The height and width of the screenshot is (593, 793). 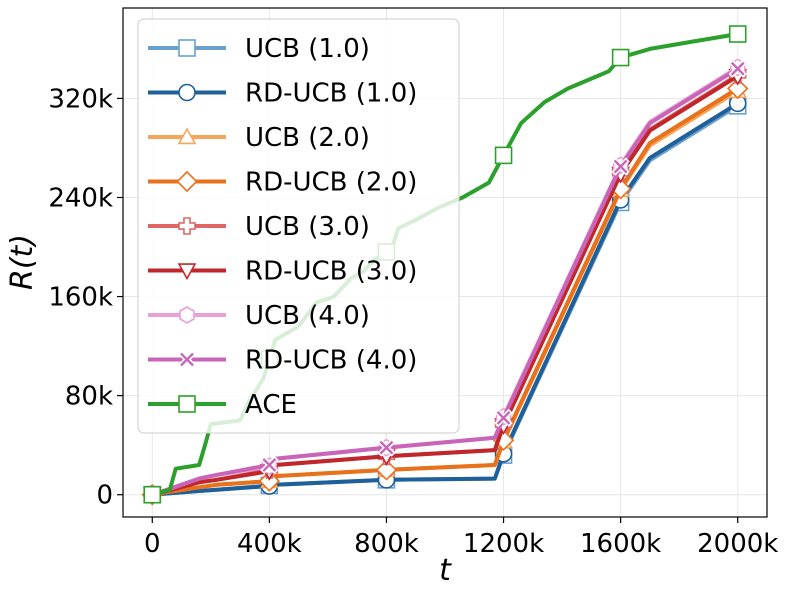 I want to click on legend-item-rd-ucb-3-0: RD-UCB (3.0), so click(x=282, y=272).